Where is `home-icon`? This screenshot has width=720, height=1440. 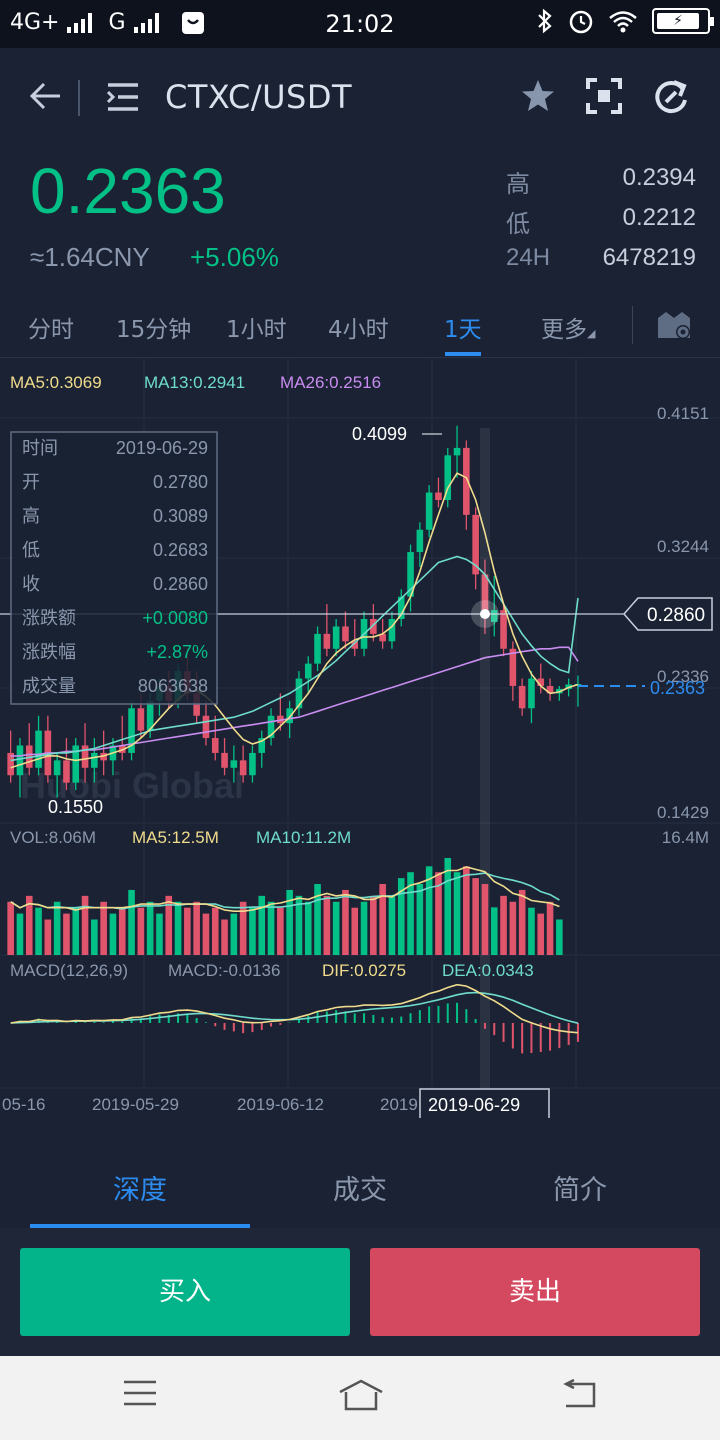
home-icon is located at coordinates (361, 1395).